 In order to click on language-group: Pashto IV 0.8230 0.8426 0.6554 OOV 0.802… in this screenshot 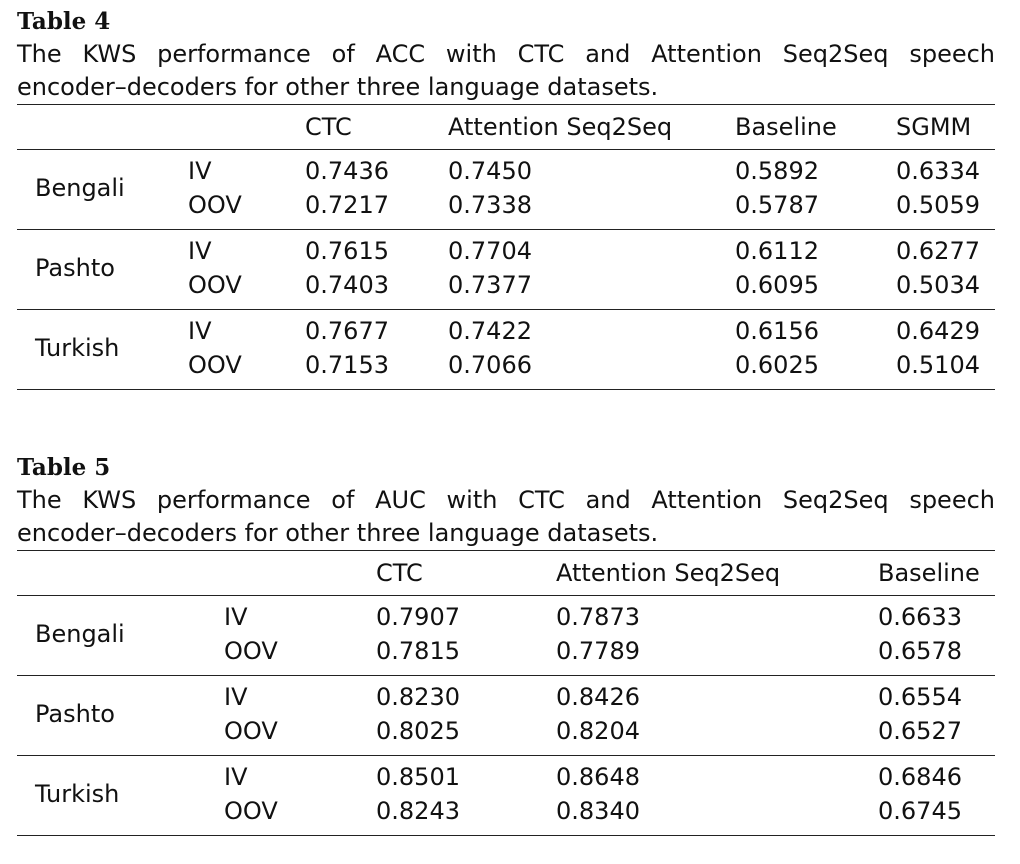, I will do `click(506, 716)`.